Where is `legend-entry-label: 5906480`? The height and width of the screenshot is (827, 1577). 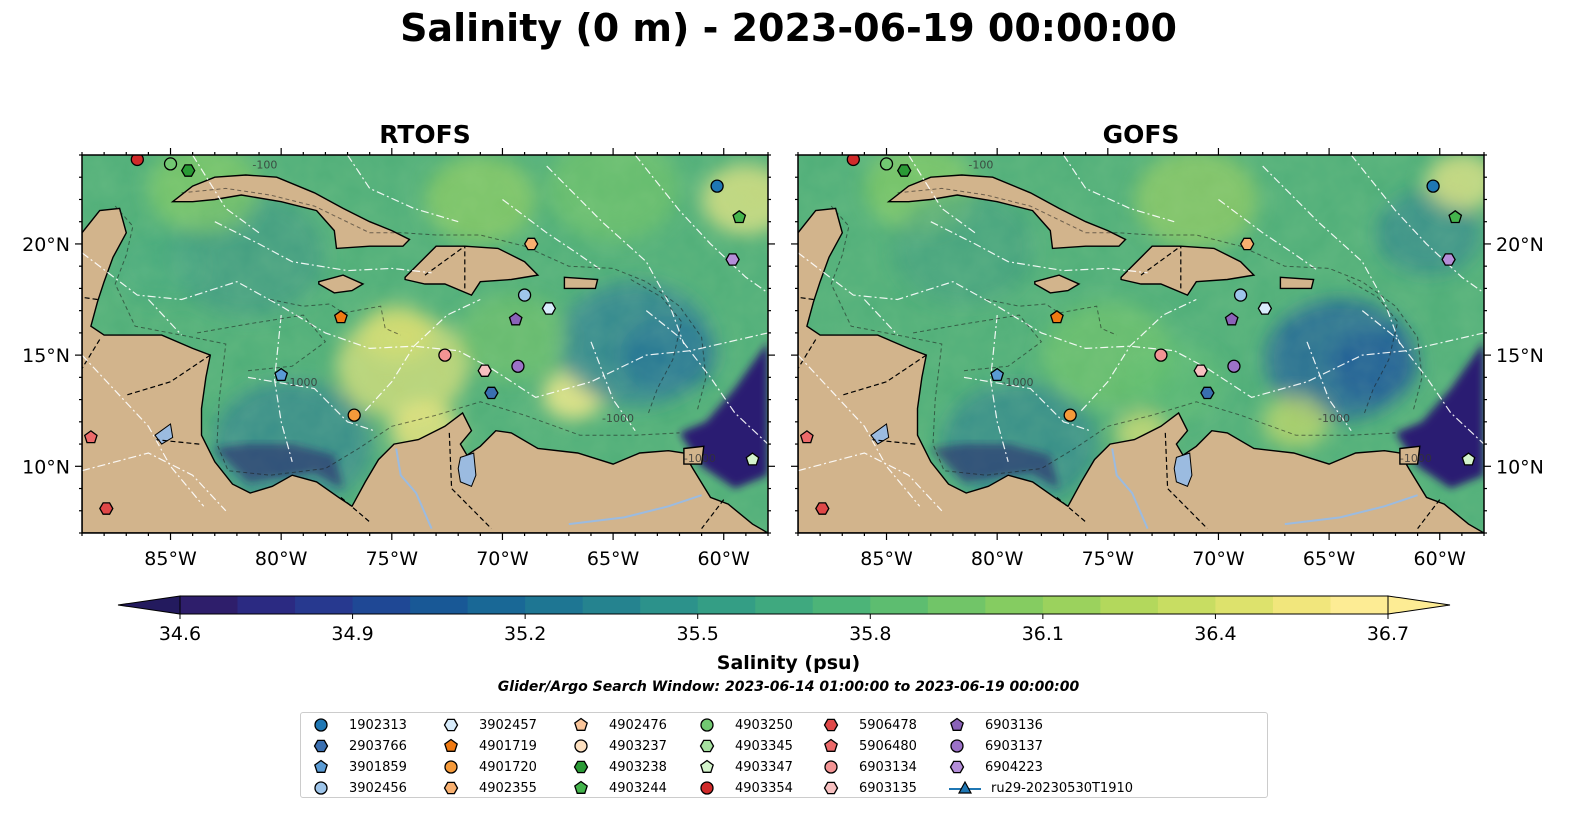 legend-entry-label: 5906480 is located at coordinates (888, 746).